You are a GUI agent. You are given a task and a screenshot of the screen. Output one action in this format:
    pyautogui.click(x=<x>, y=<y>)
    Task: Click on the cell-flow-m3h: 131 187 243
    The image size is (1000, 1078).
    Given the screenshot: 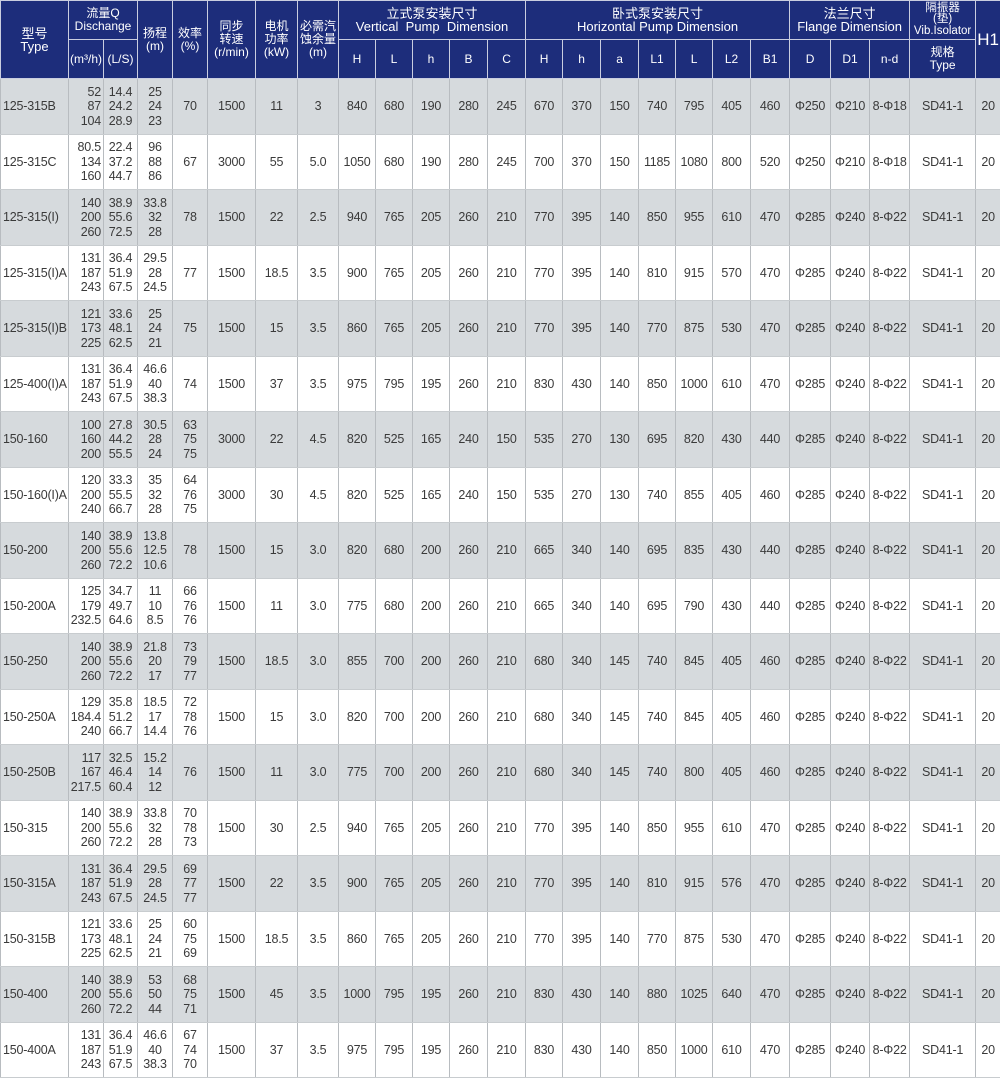 What is the action you would take?
    pyautogui.click(x=86, y=1050)
    